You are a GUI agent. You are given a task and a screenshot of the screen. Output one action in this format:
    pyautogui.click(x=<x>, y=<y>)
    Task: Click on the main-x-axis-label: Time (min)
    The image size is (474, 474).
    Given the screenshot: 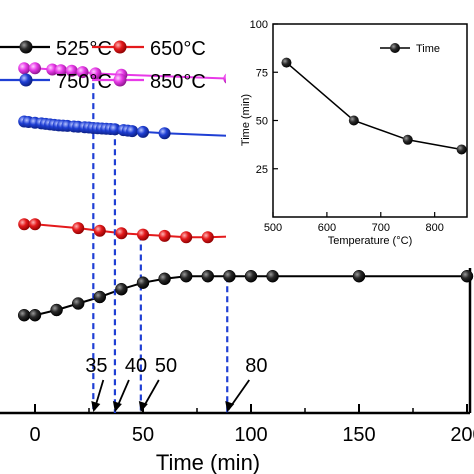 What is the action you would take?
    pyautogui.click(x=208, y=462)
    